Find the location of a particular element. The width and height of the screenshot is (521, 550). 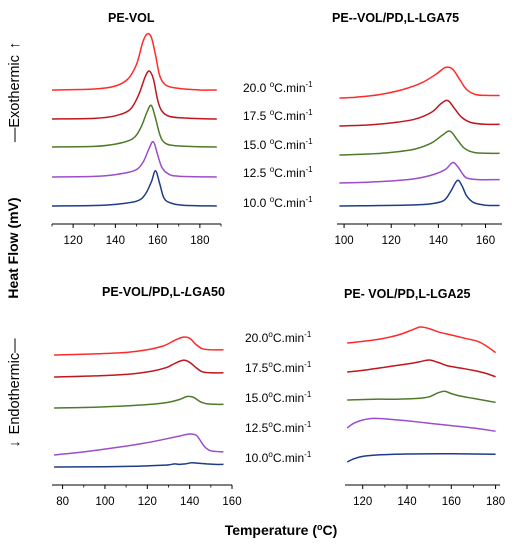

panel-pe-vol-lga25: PE- VOL/PD,L-LGA25 120 140 160 180 is located at coordinates (424, 397).